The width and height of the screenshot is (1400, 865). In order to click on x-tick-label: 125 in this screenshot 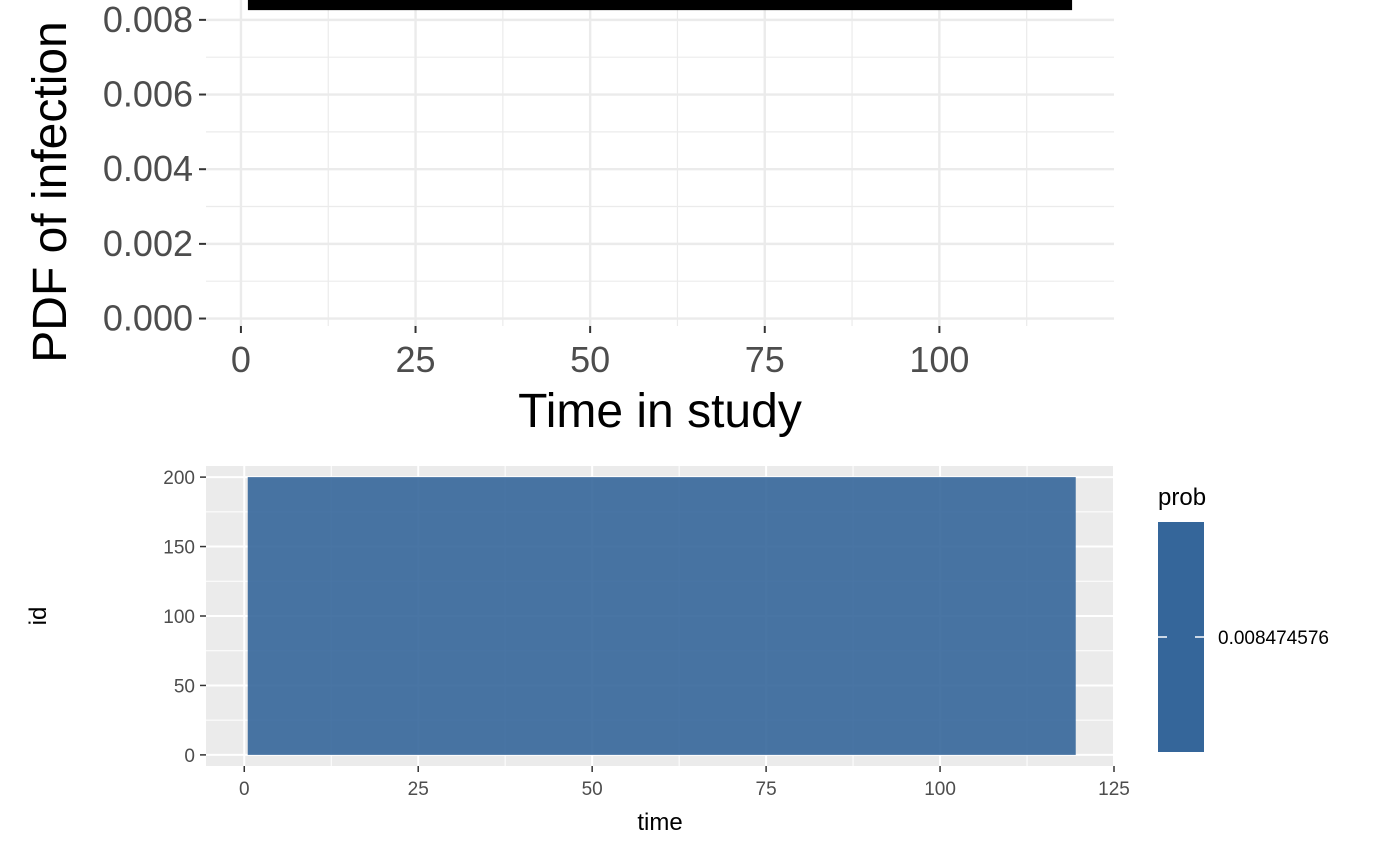, I will do `click(1114, 789)`.